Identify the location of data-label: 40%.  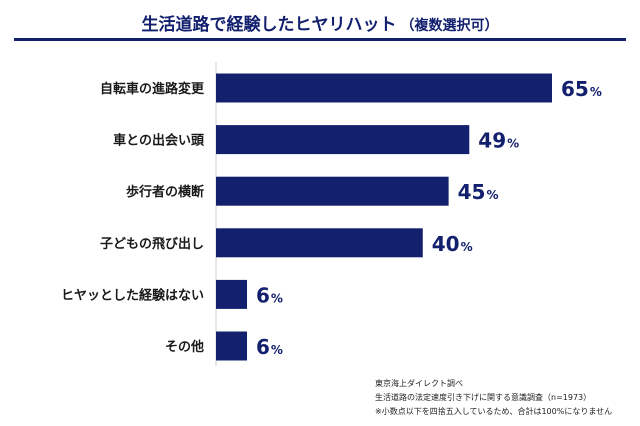
(452, 244).